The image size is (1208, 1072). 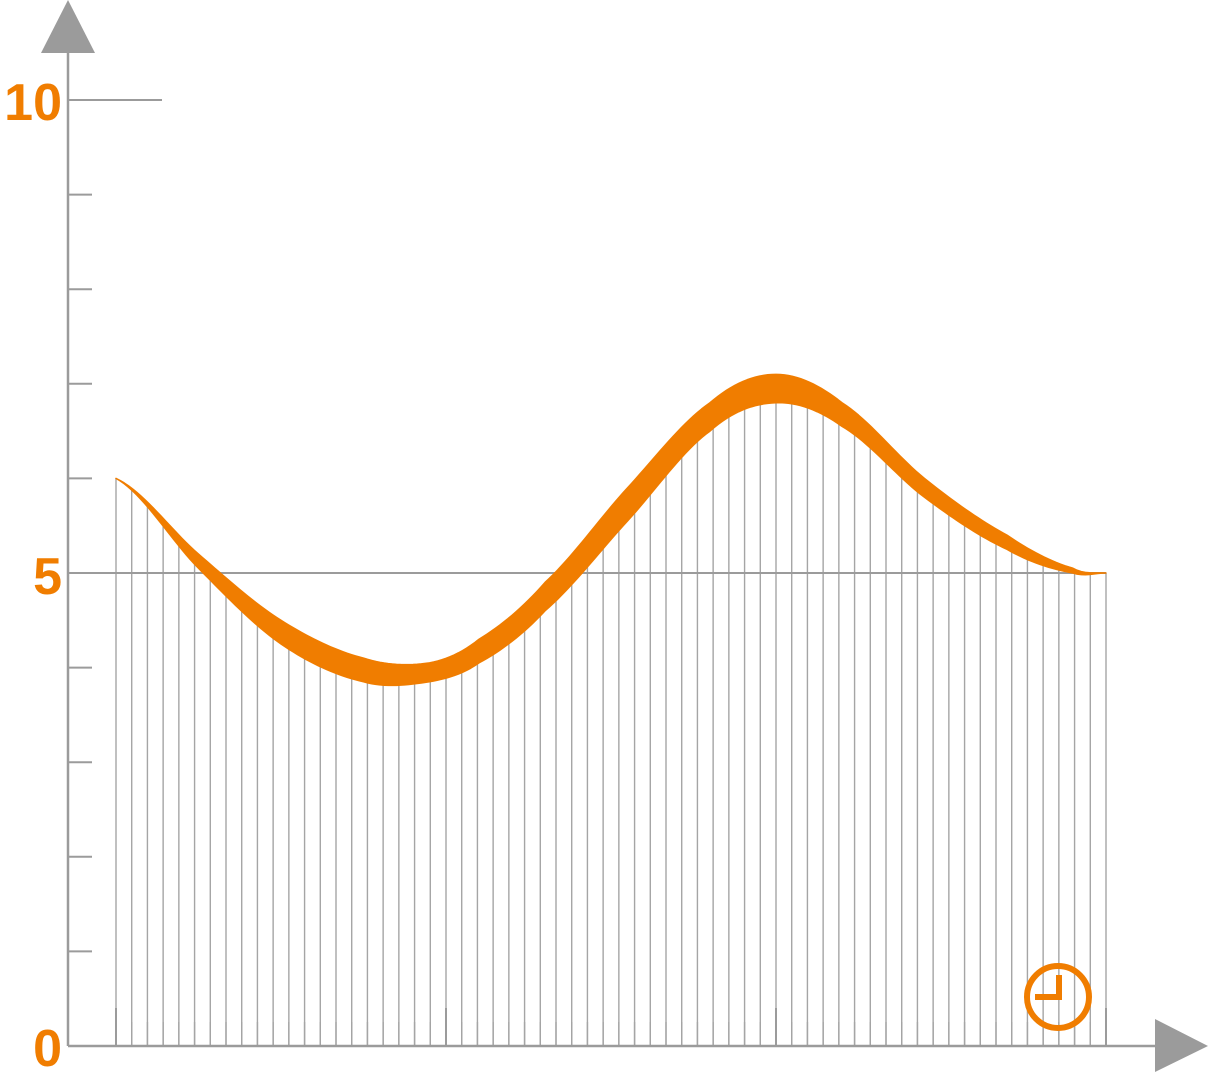 I want to click on y-tick-label-5: 5, so click(x=47, y=577).